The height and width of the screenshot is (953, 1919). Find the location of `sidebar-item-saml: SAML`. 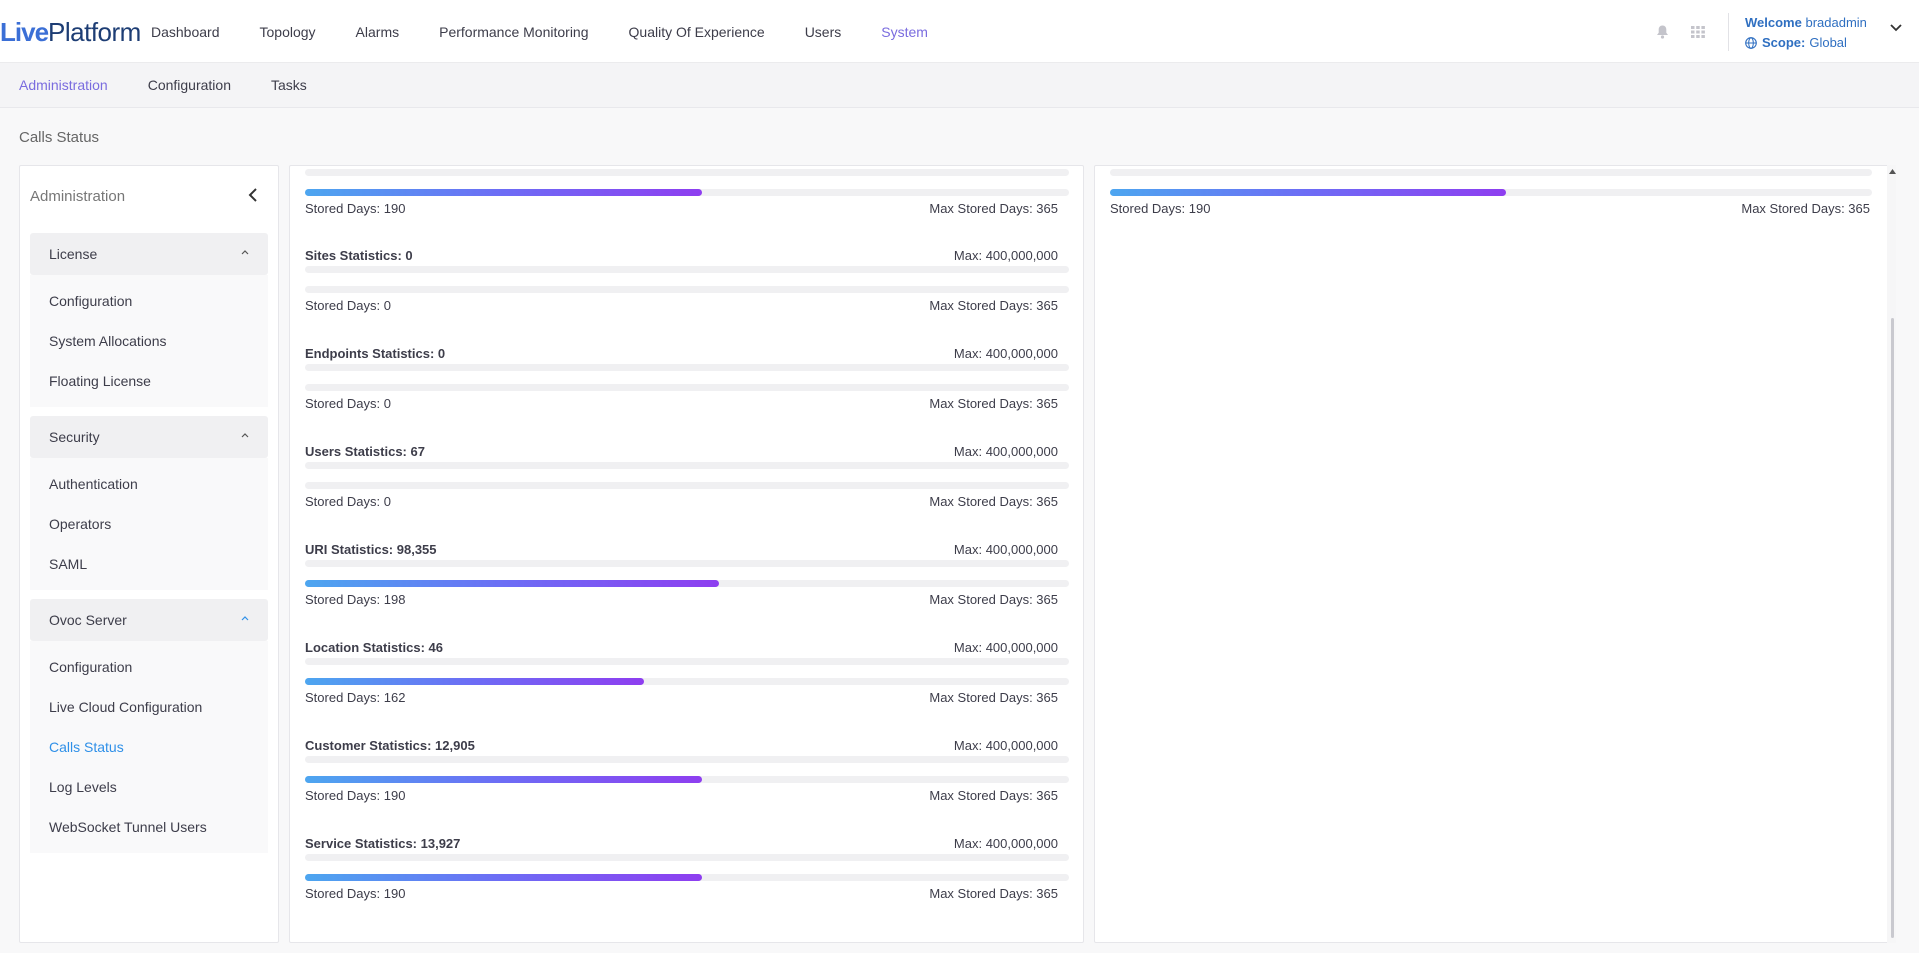

sidebar-item-saml: SAML is located at coordinates (68, 564).